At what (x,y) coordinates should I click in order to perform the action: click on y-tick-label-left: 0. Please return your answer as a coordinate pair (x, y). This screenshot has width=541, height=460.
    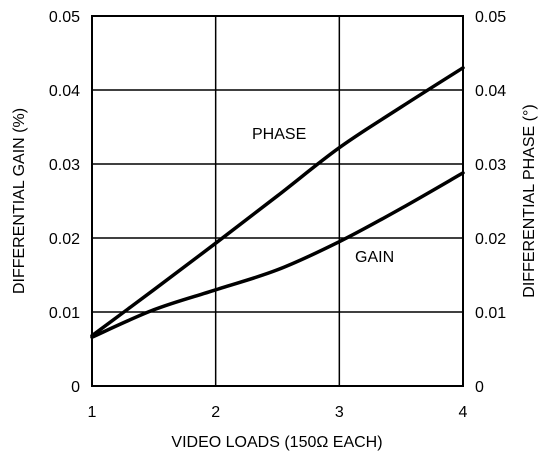
    Looking at the image, I should click on (75, 387).